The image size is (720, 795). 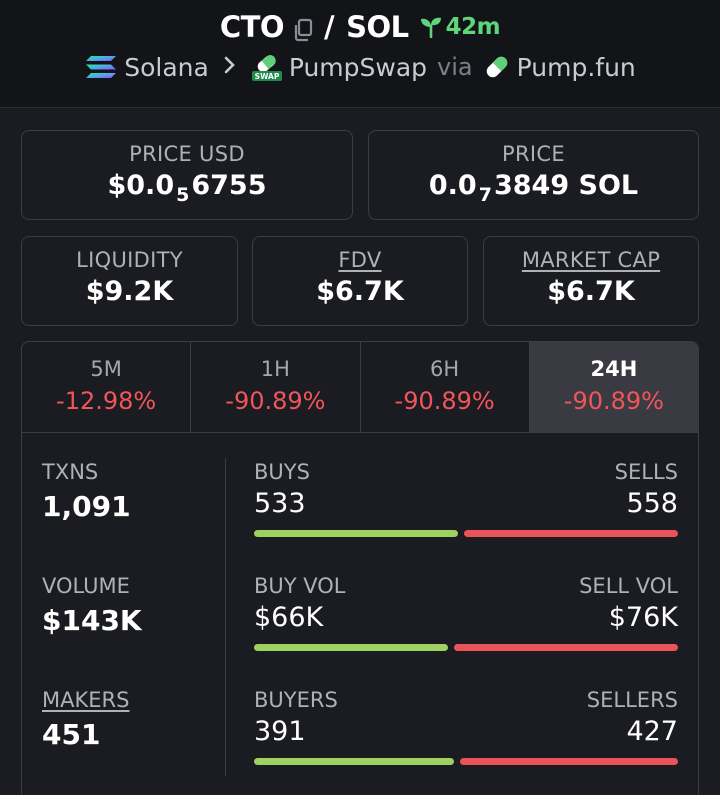 I want to click on price-usd-zero-count: 5, so click(x=183, y=195).